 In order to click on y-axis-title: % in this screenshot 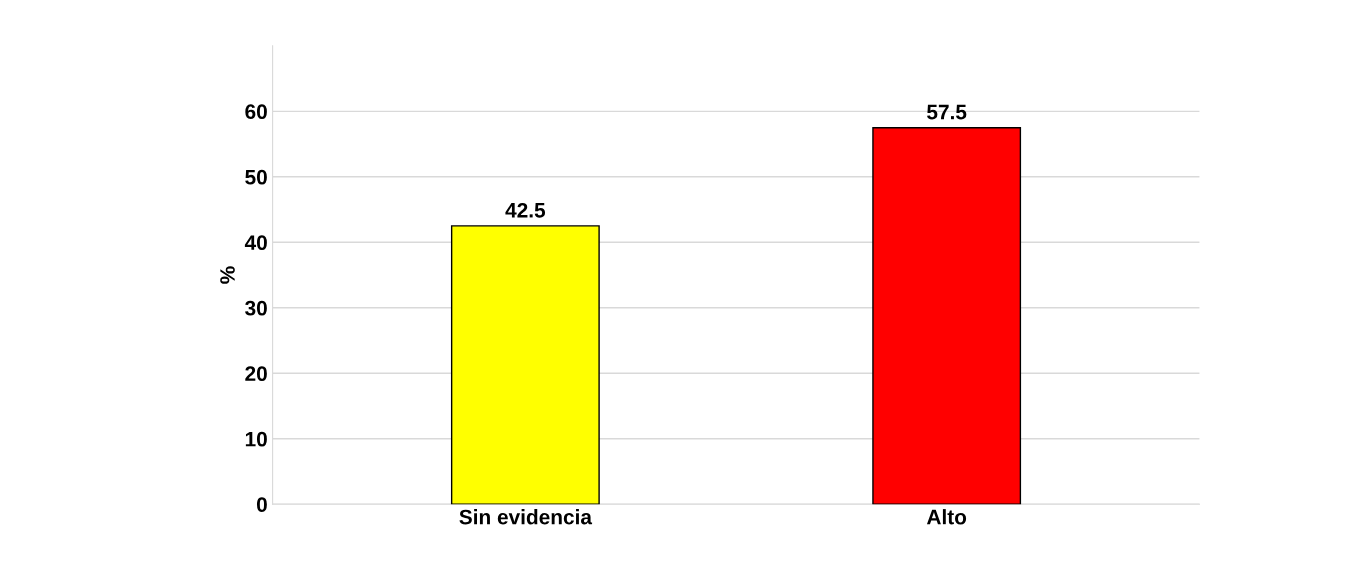, I will do `click(227, 275)`.